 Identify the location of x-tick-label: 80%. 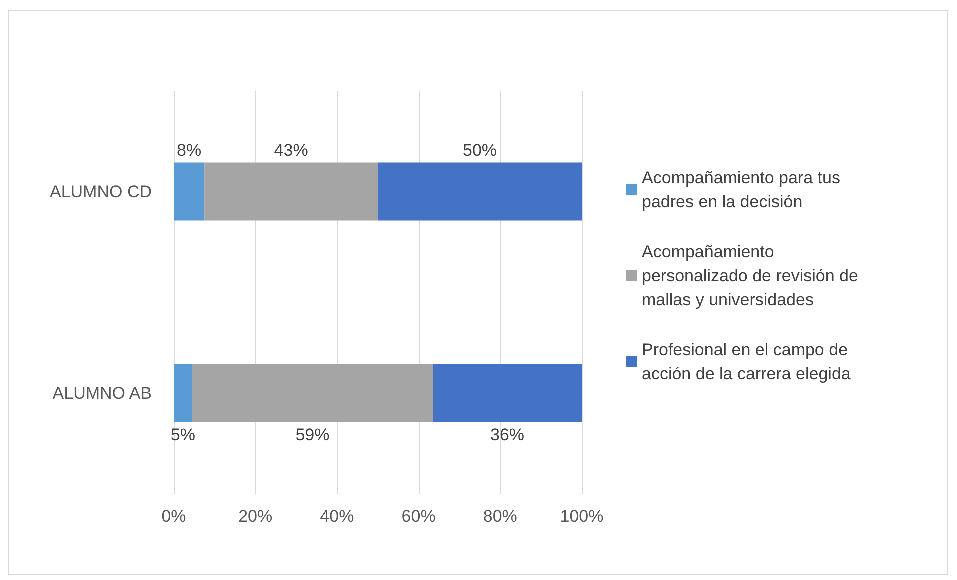
(500, 516).